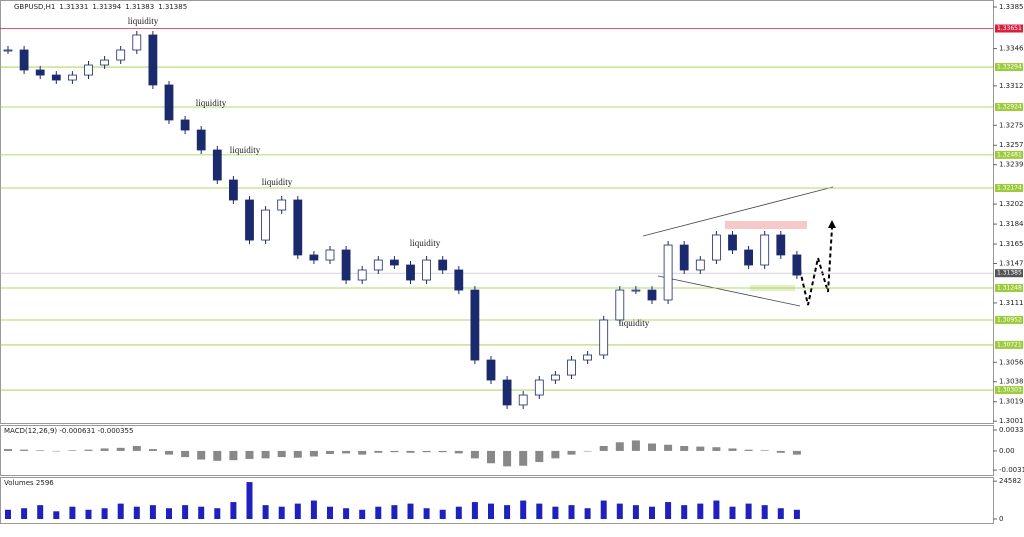 The image size is (1024, 537). I want to click on y-tick-label: 1.32755, so click(1011, 125).